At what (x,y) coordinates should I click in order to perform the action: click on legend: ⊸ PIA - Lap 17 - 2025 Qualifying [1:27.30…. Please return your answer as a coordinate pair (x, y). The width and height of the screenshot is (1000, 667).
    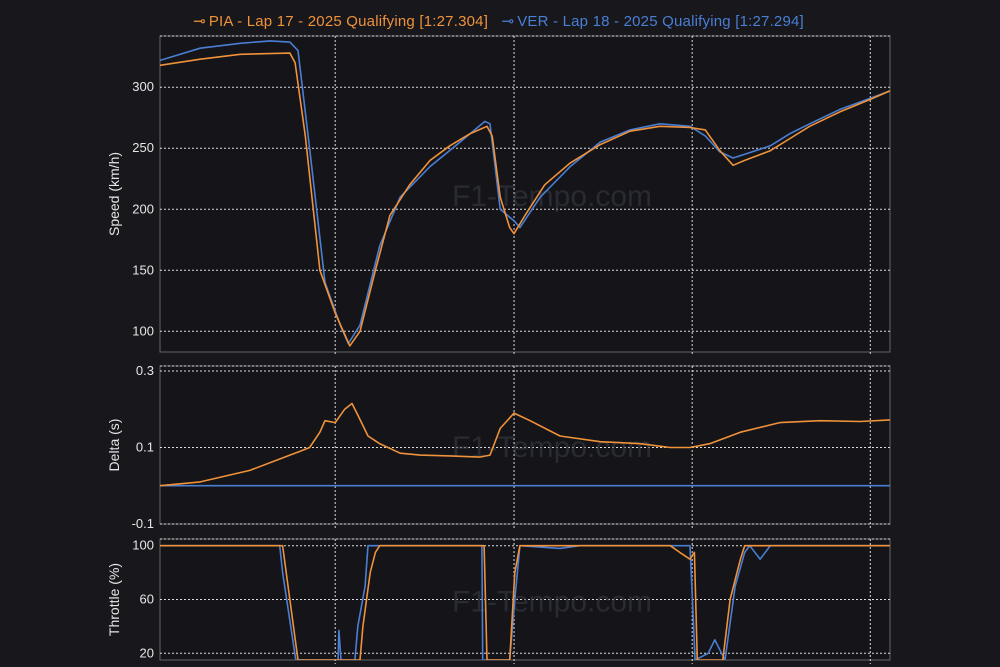
    Looking at the image, I should click on (500, 21).